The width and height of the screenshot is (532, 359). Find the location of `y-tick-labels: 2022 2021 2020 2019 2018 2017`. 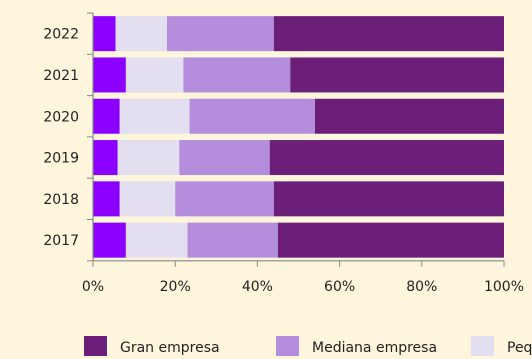

y-tick-labels: 2022 2021 2020 2019 2018 2017 is located at coordinates (61, 138).